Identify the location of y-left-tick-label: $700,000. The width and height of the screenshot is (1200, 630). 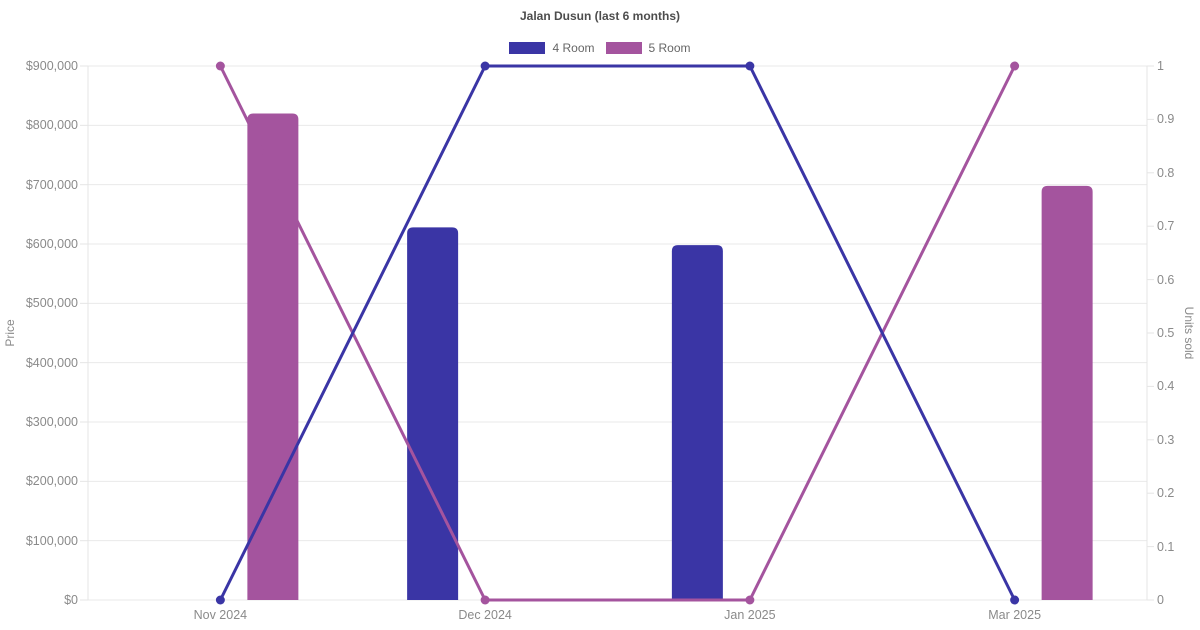
(51, 184).